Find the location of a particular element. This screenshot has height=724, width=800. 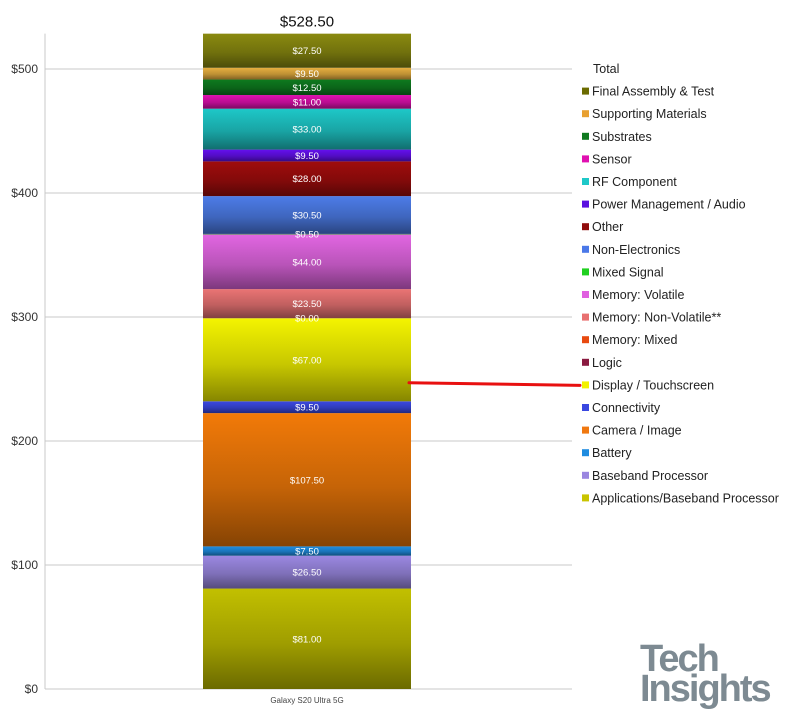

legend-label: Power Management / Audio is located at coordinates (669, 205).